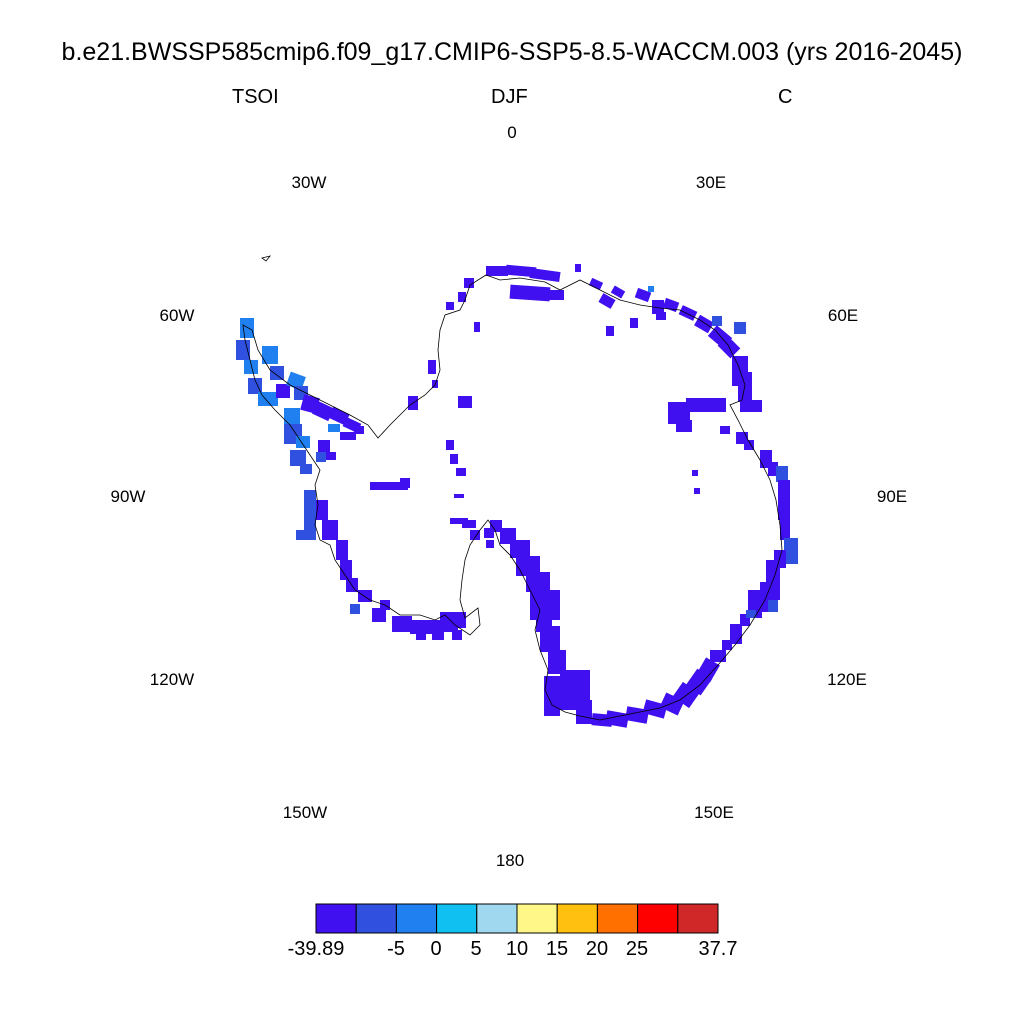 The width and height of the screenshot is (1024, 1024). Describe the element at coordinates (597, 949) in the screenshot. I see `colorbar-tick-label: 20` at that location.